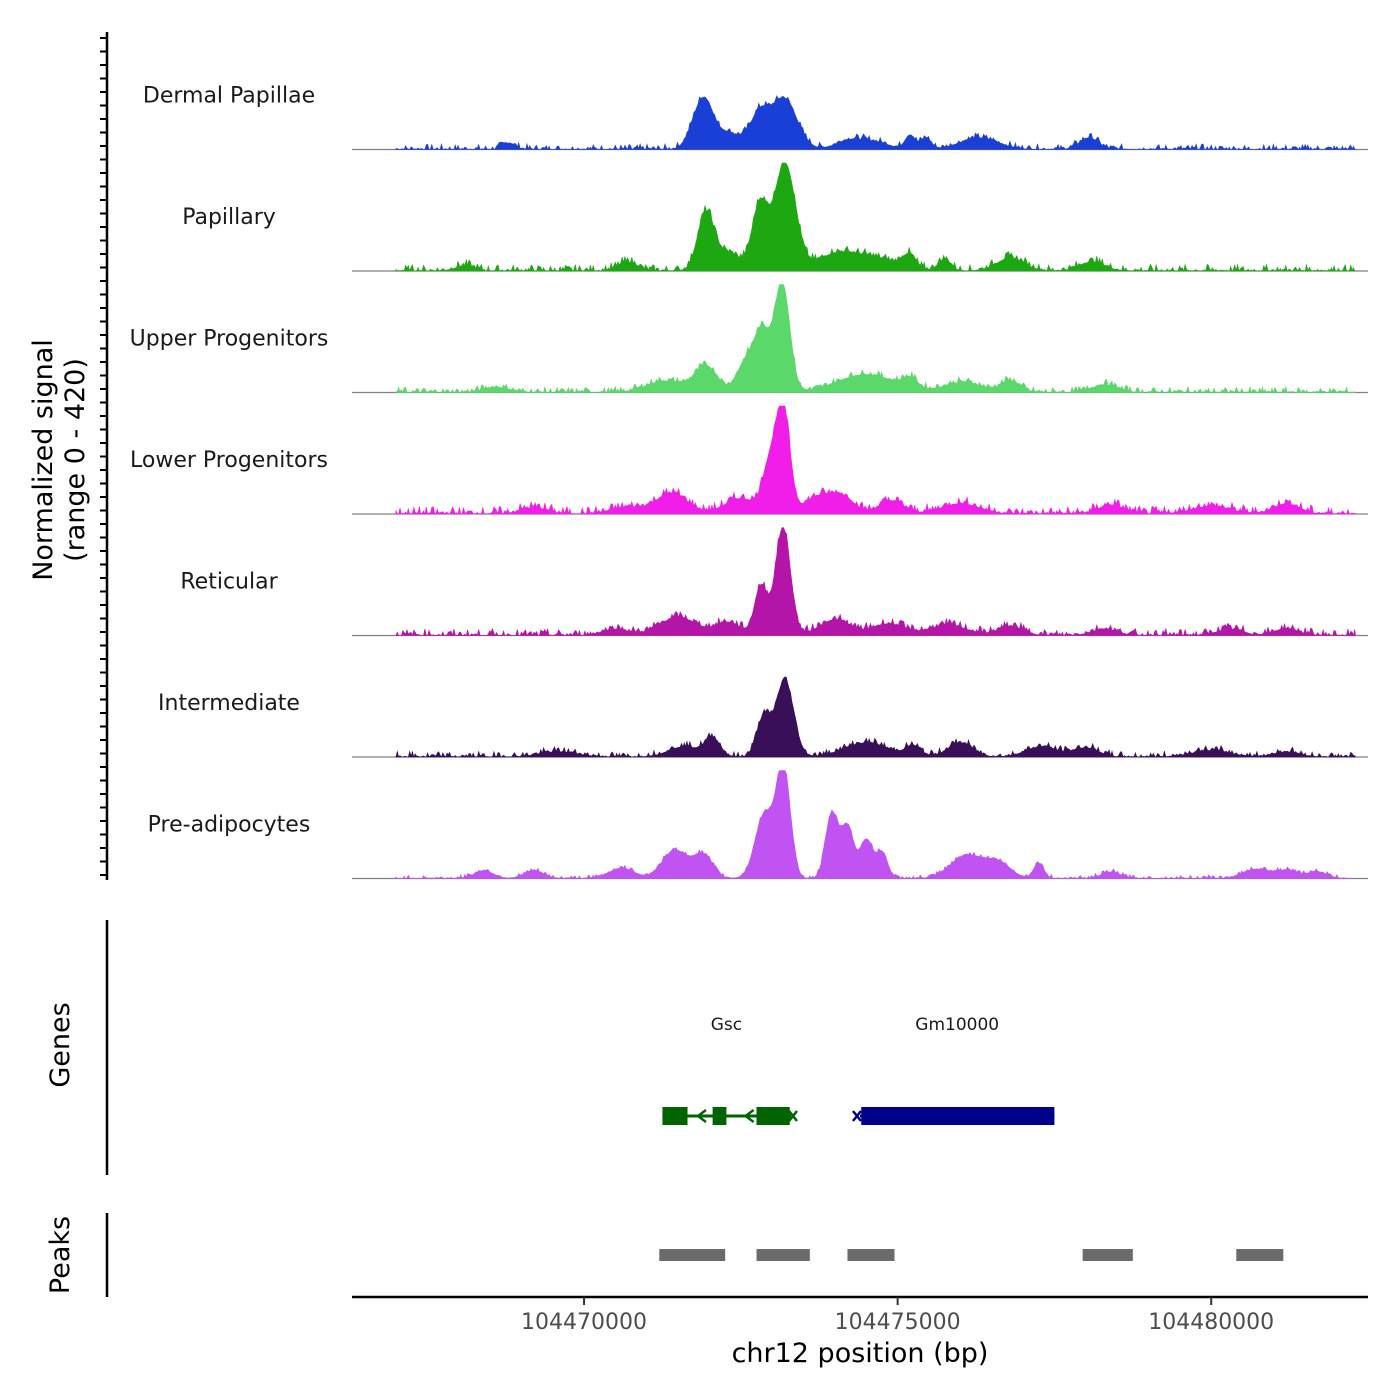 This screenshot has width=1400, height=1400. Describe the element at coordinates (229, 217) in the screenshot. I see `track-label: Papillary` at that location.